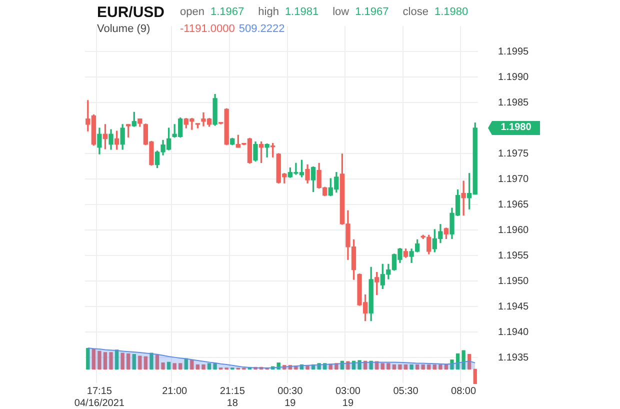 The width and height of the screenshot is (620, 409). What do you see at coordinates (514, 102) in the screenshot?
I see `y-tick-label: 1.1985` at bounding box center [514, 102].